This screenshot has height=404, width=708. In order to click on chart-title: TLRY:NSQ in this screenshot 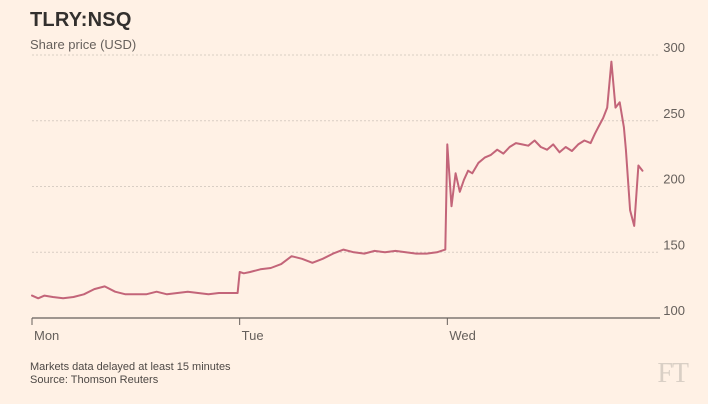, I will do `click(81, 20)`.